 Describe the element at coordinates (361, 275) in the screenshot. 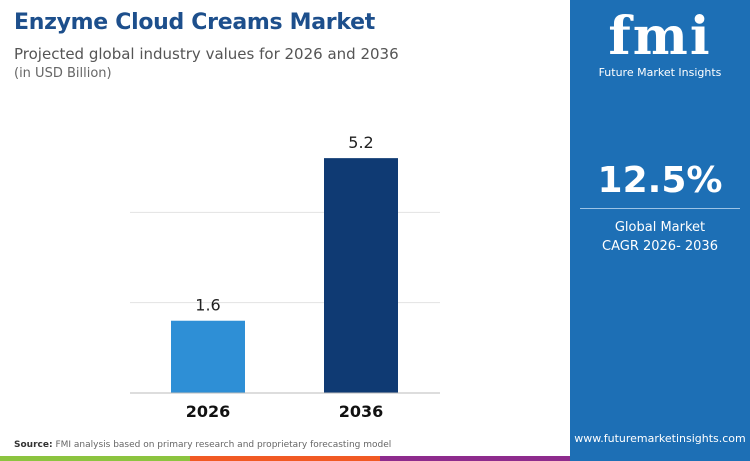

I see `bar-2036` at that location.